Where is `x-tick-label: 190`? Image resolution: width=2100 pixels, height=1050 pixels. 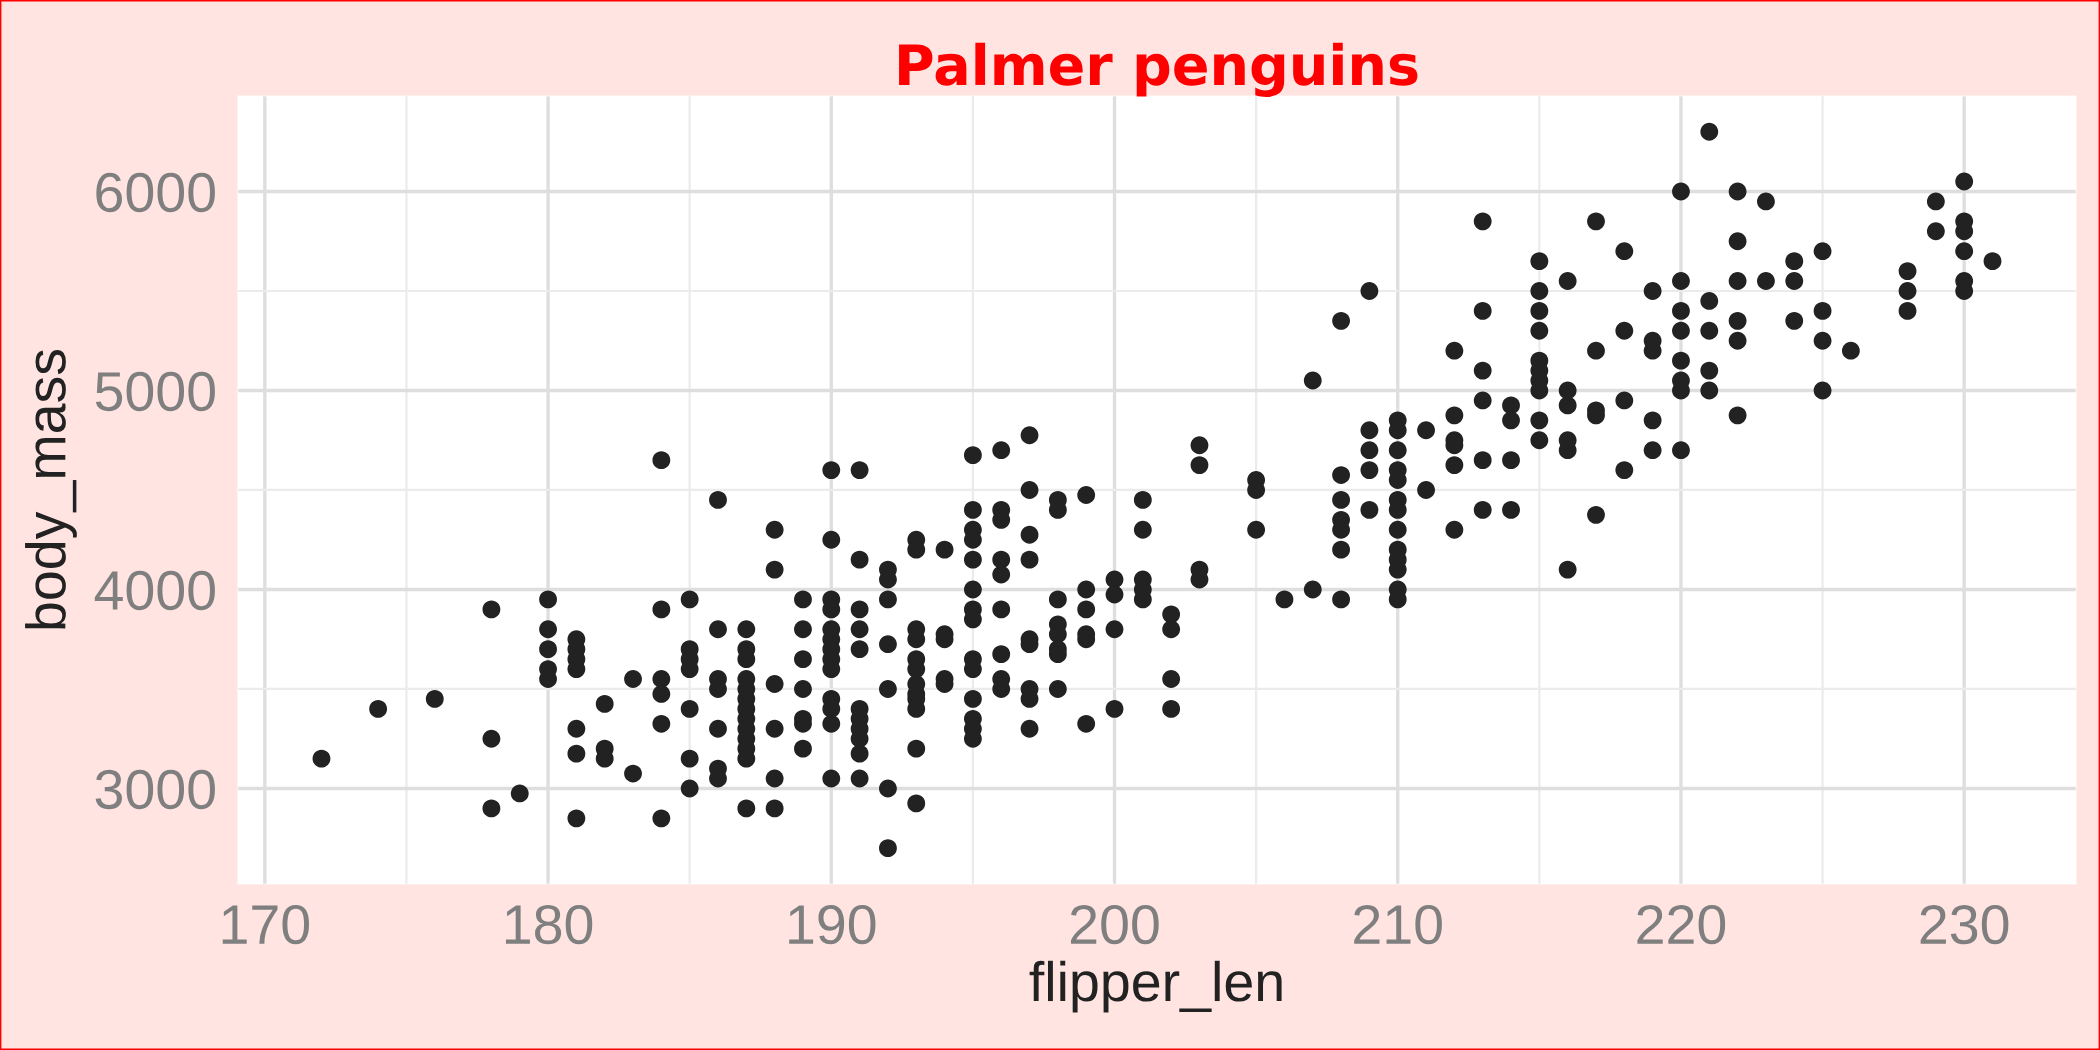 x-tick-label: 190 is located at coordinates (832, 924).